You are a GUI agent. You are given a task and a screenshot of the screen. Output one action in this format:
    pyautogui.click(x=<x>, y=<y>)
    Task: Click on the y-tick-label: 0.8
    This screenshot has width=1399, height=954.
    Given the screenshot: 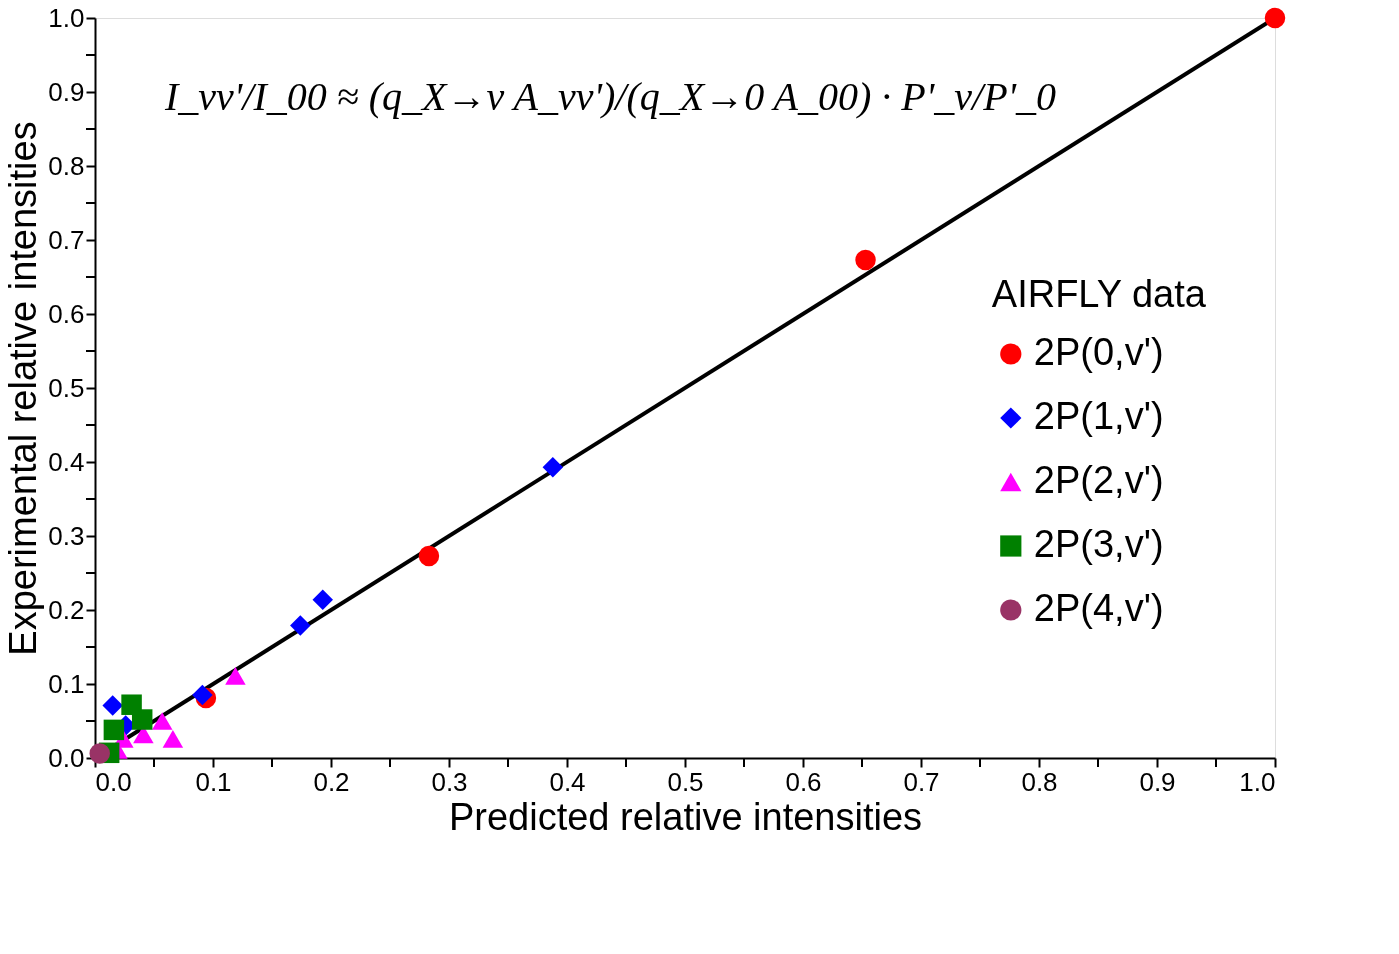 What is the action you would take?
    pyautogui.click(x=66, y=165)
    